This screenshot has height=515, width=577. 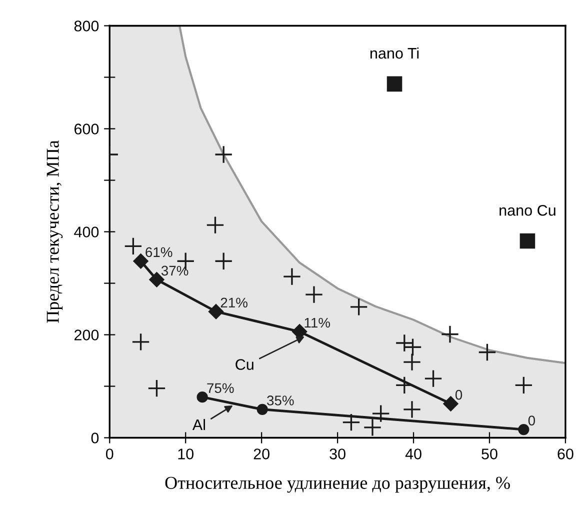 I want to click on y-tick-label: 400, so click(x=86, y=232).